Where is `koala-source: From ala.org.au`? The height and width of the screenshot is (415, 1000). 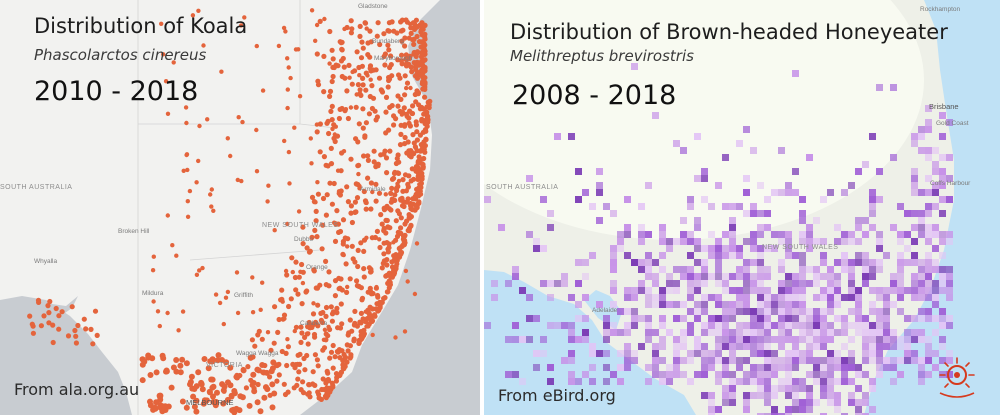 koala-source: From ala.org.au is located at coordinates (77, 389).